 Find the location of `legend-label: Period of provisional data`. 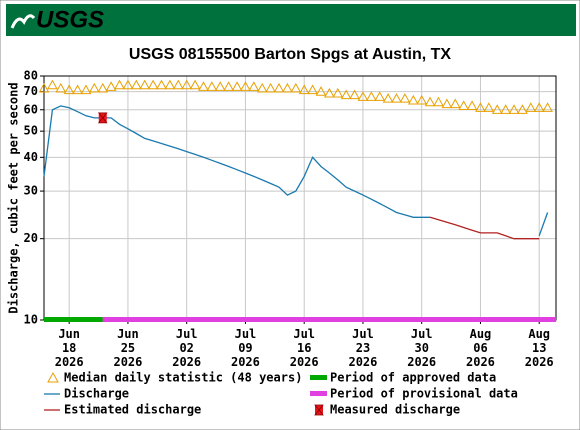

legend-label: Period of provisional data is located at coordinates (424, 394).